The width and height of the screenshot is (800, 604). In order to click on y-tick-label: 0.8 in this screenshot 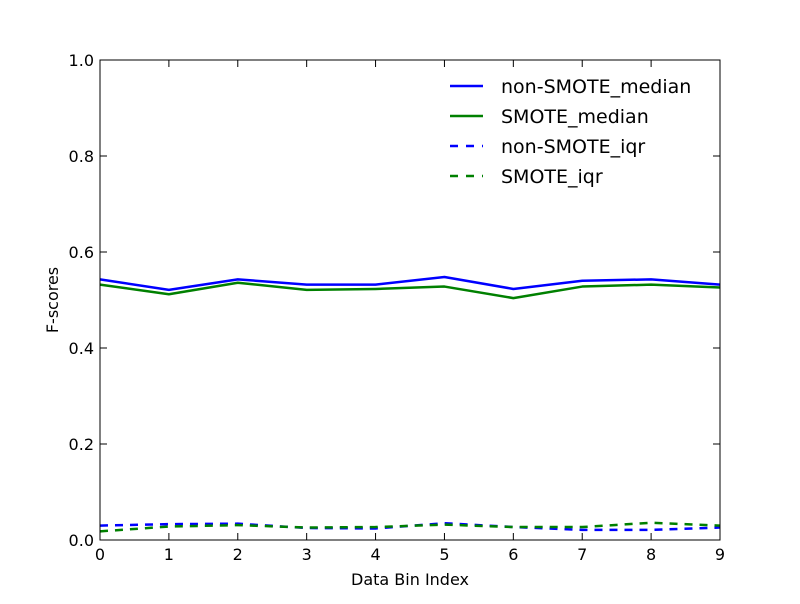, I will do `click(81, 156)`.